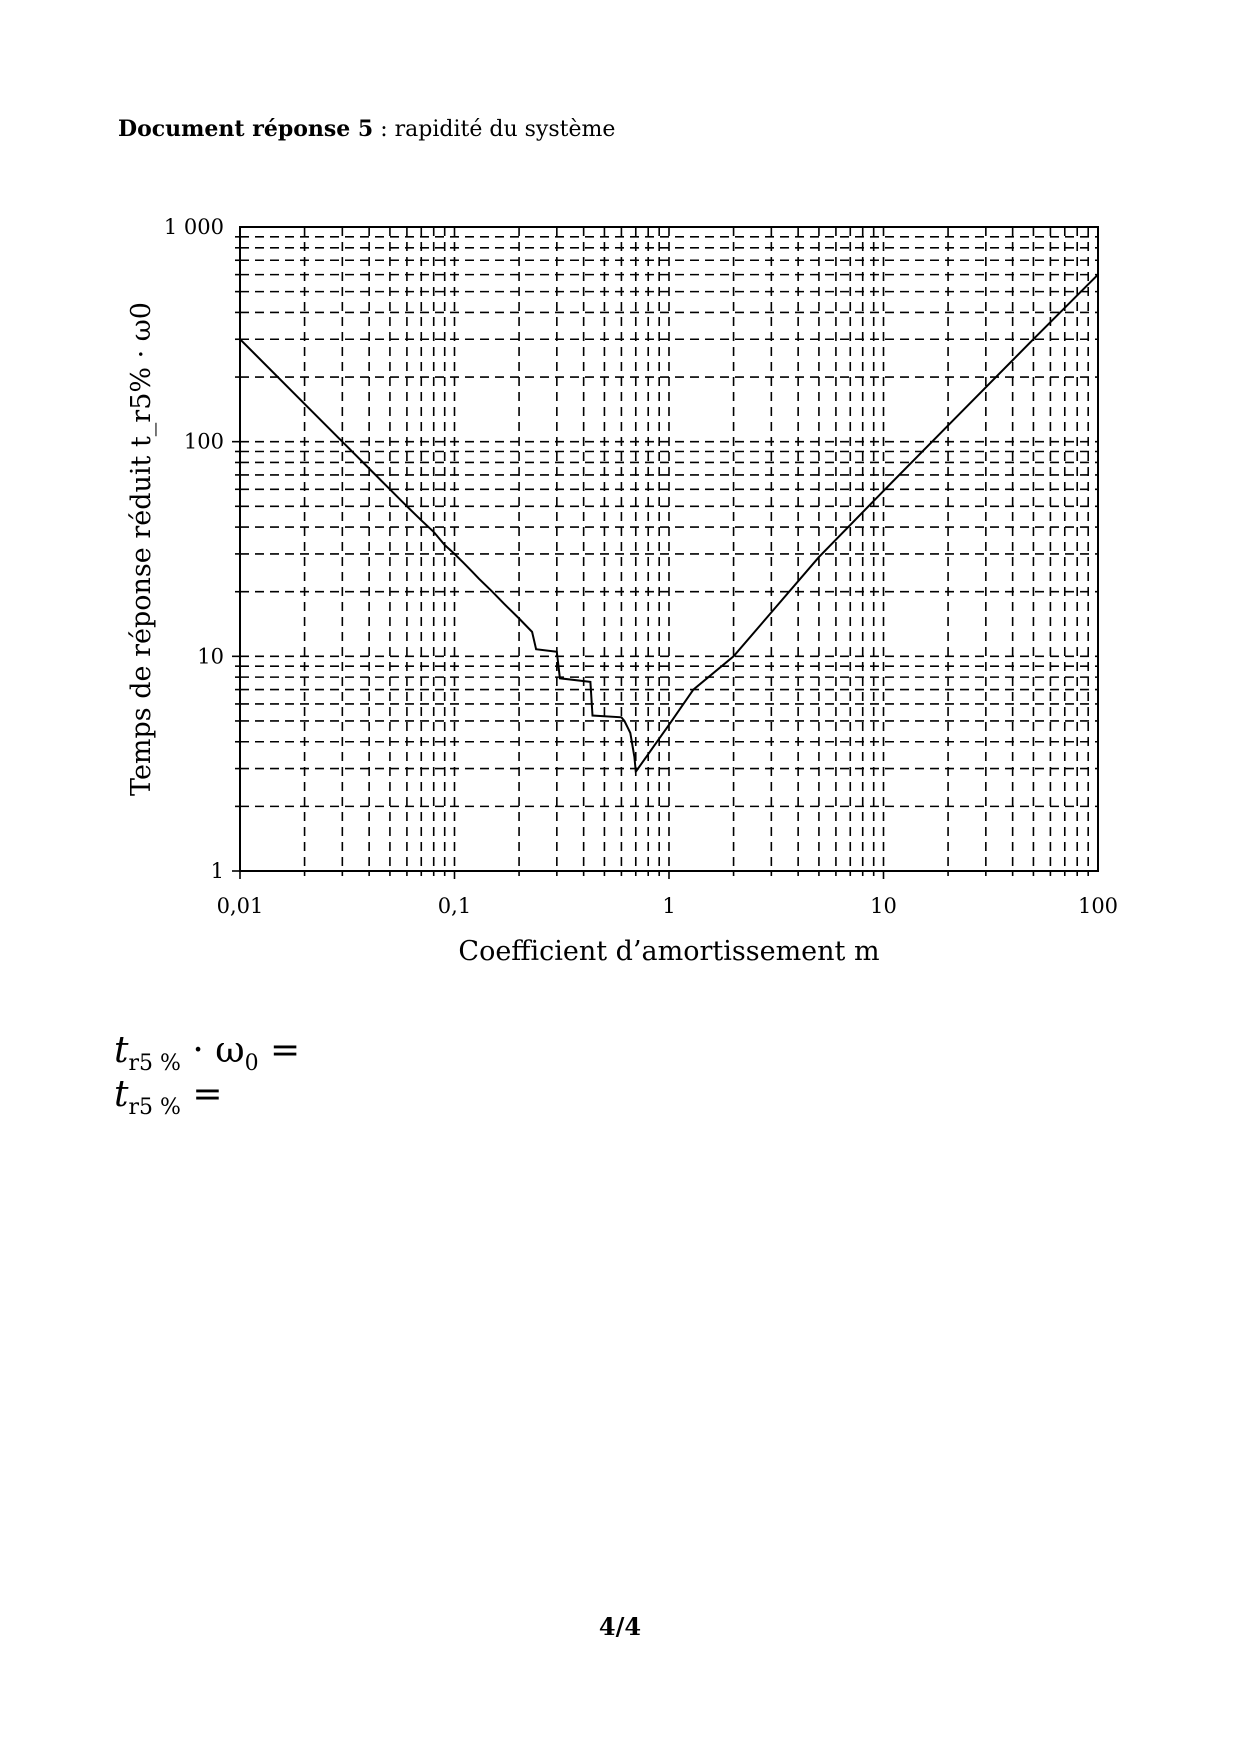 This screenshot has height=1754, width=1240. Describe the element at coordinates (883, 906) in the screenshot. I see `x-tick-label: 10` at that location.